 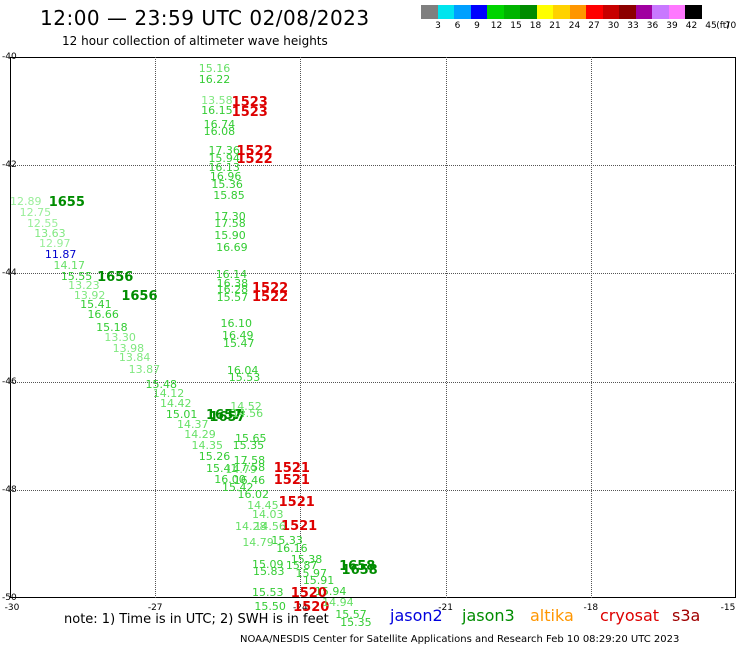 What do you see at coordinates (69, 265) in the screenshot?
I see `wave-height-value: 14.17` at bounding box center [69, 265].